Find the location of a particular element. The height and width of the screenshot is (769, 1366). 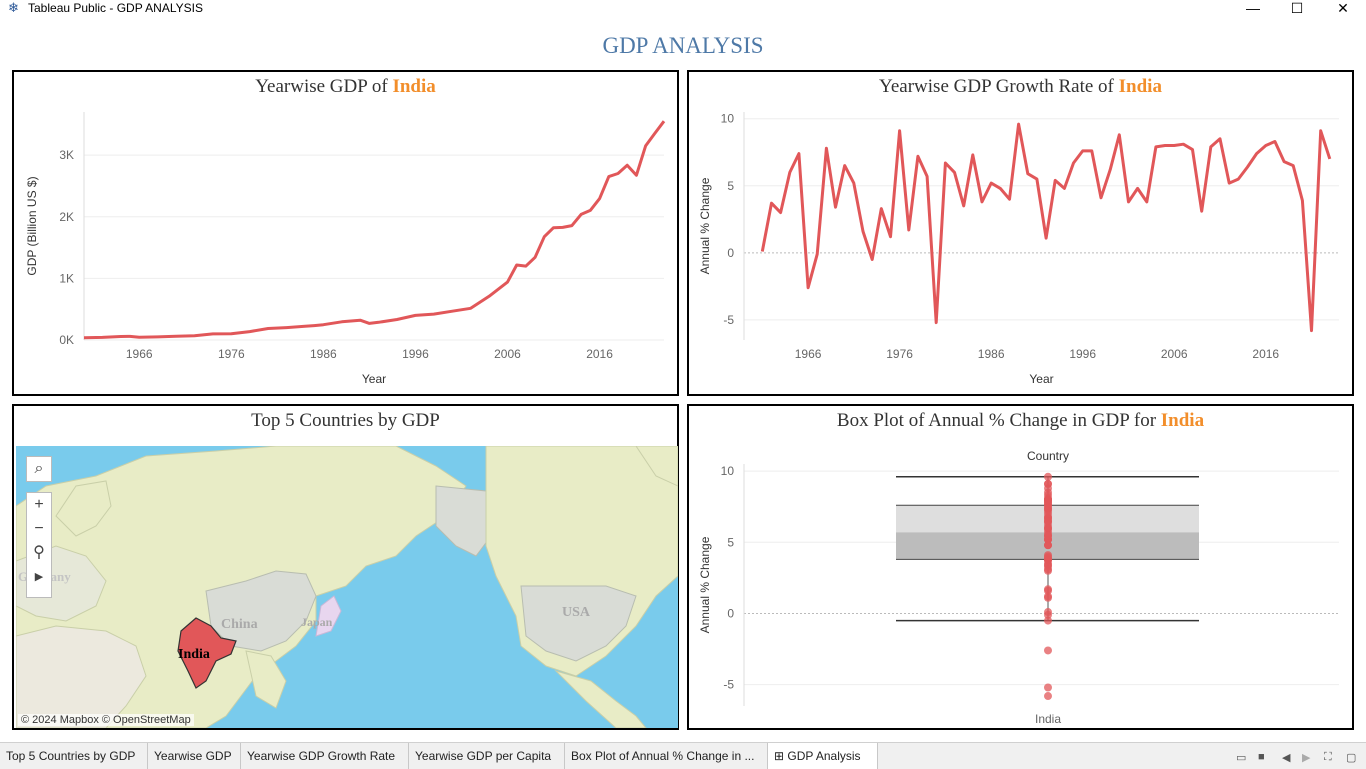

india-highlight is located at coordinates (207, 653).